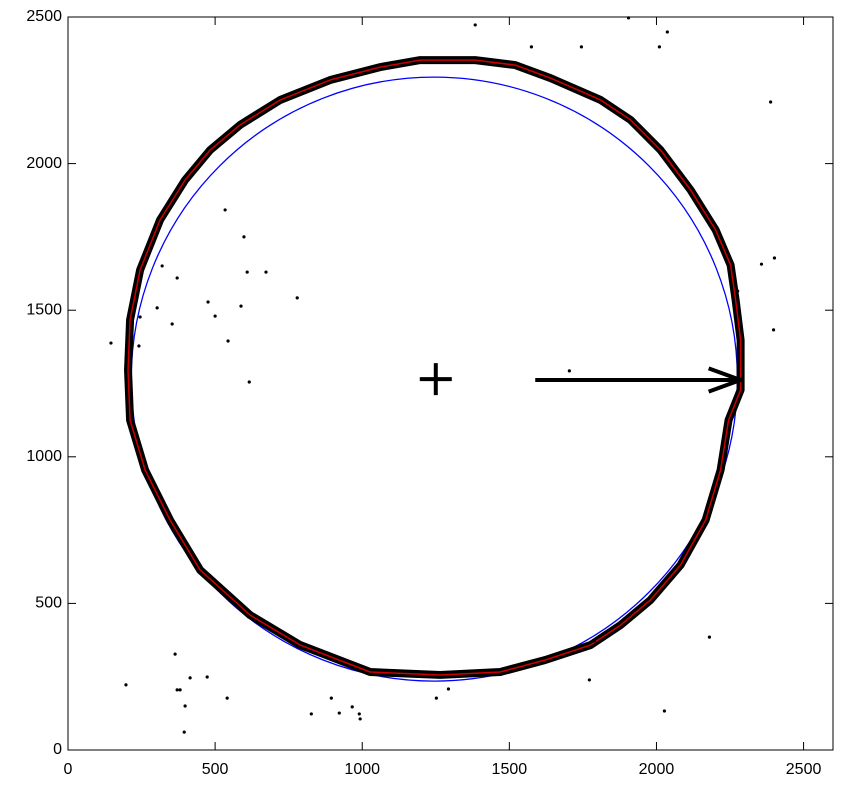  Describe the element at coordinates (639, 380) in the screenshot. I see `radius-arrow` at that location.